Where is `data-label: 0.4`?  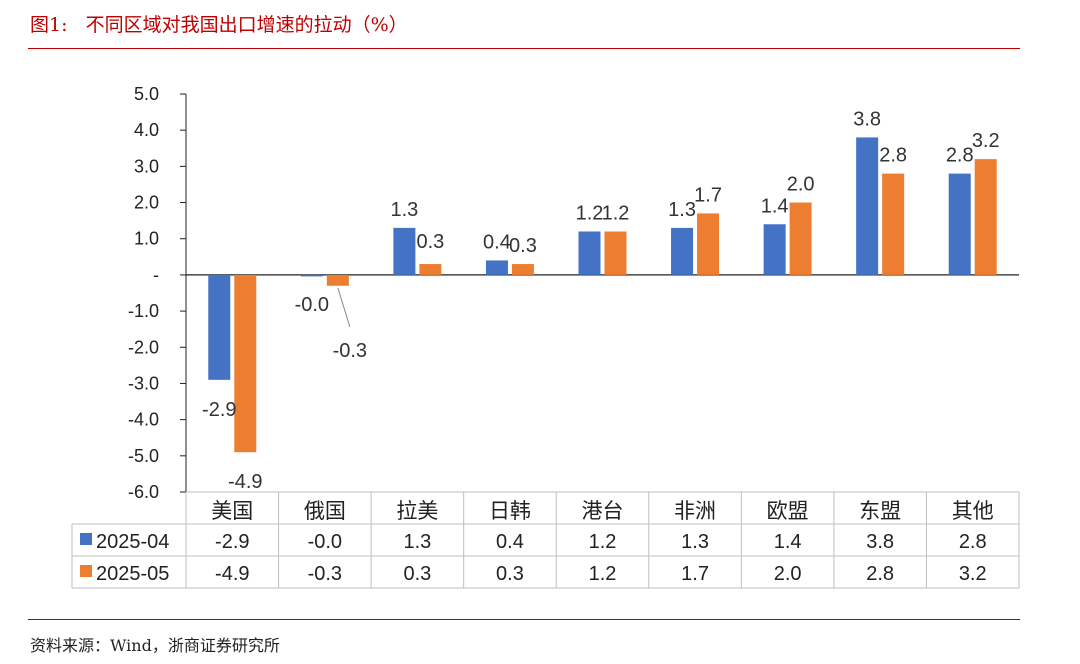 data-label: 0.4 is located at coordinates (497, 242).